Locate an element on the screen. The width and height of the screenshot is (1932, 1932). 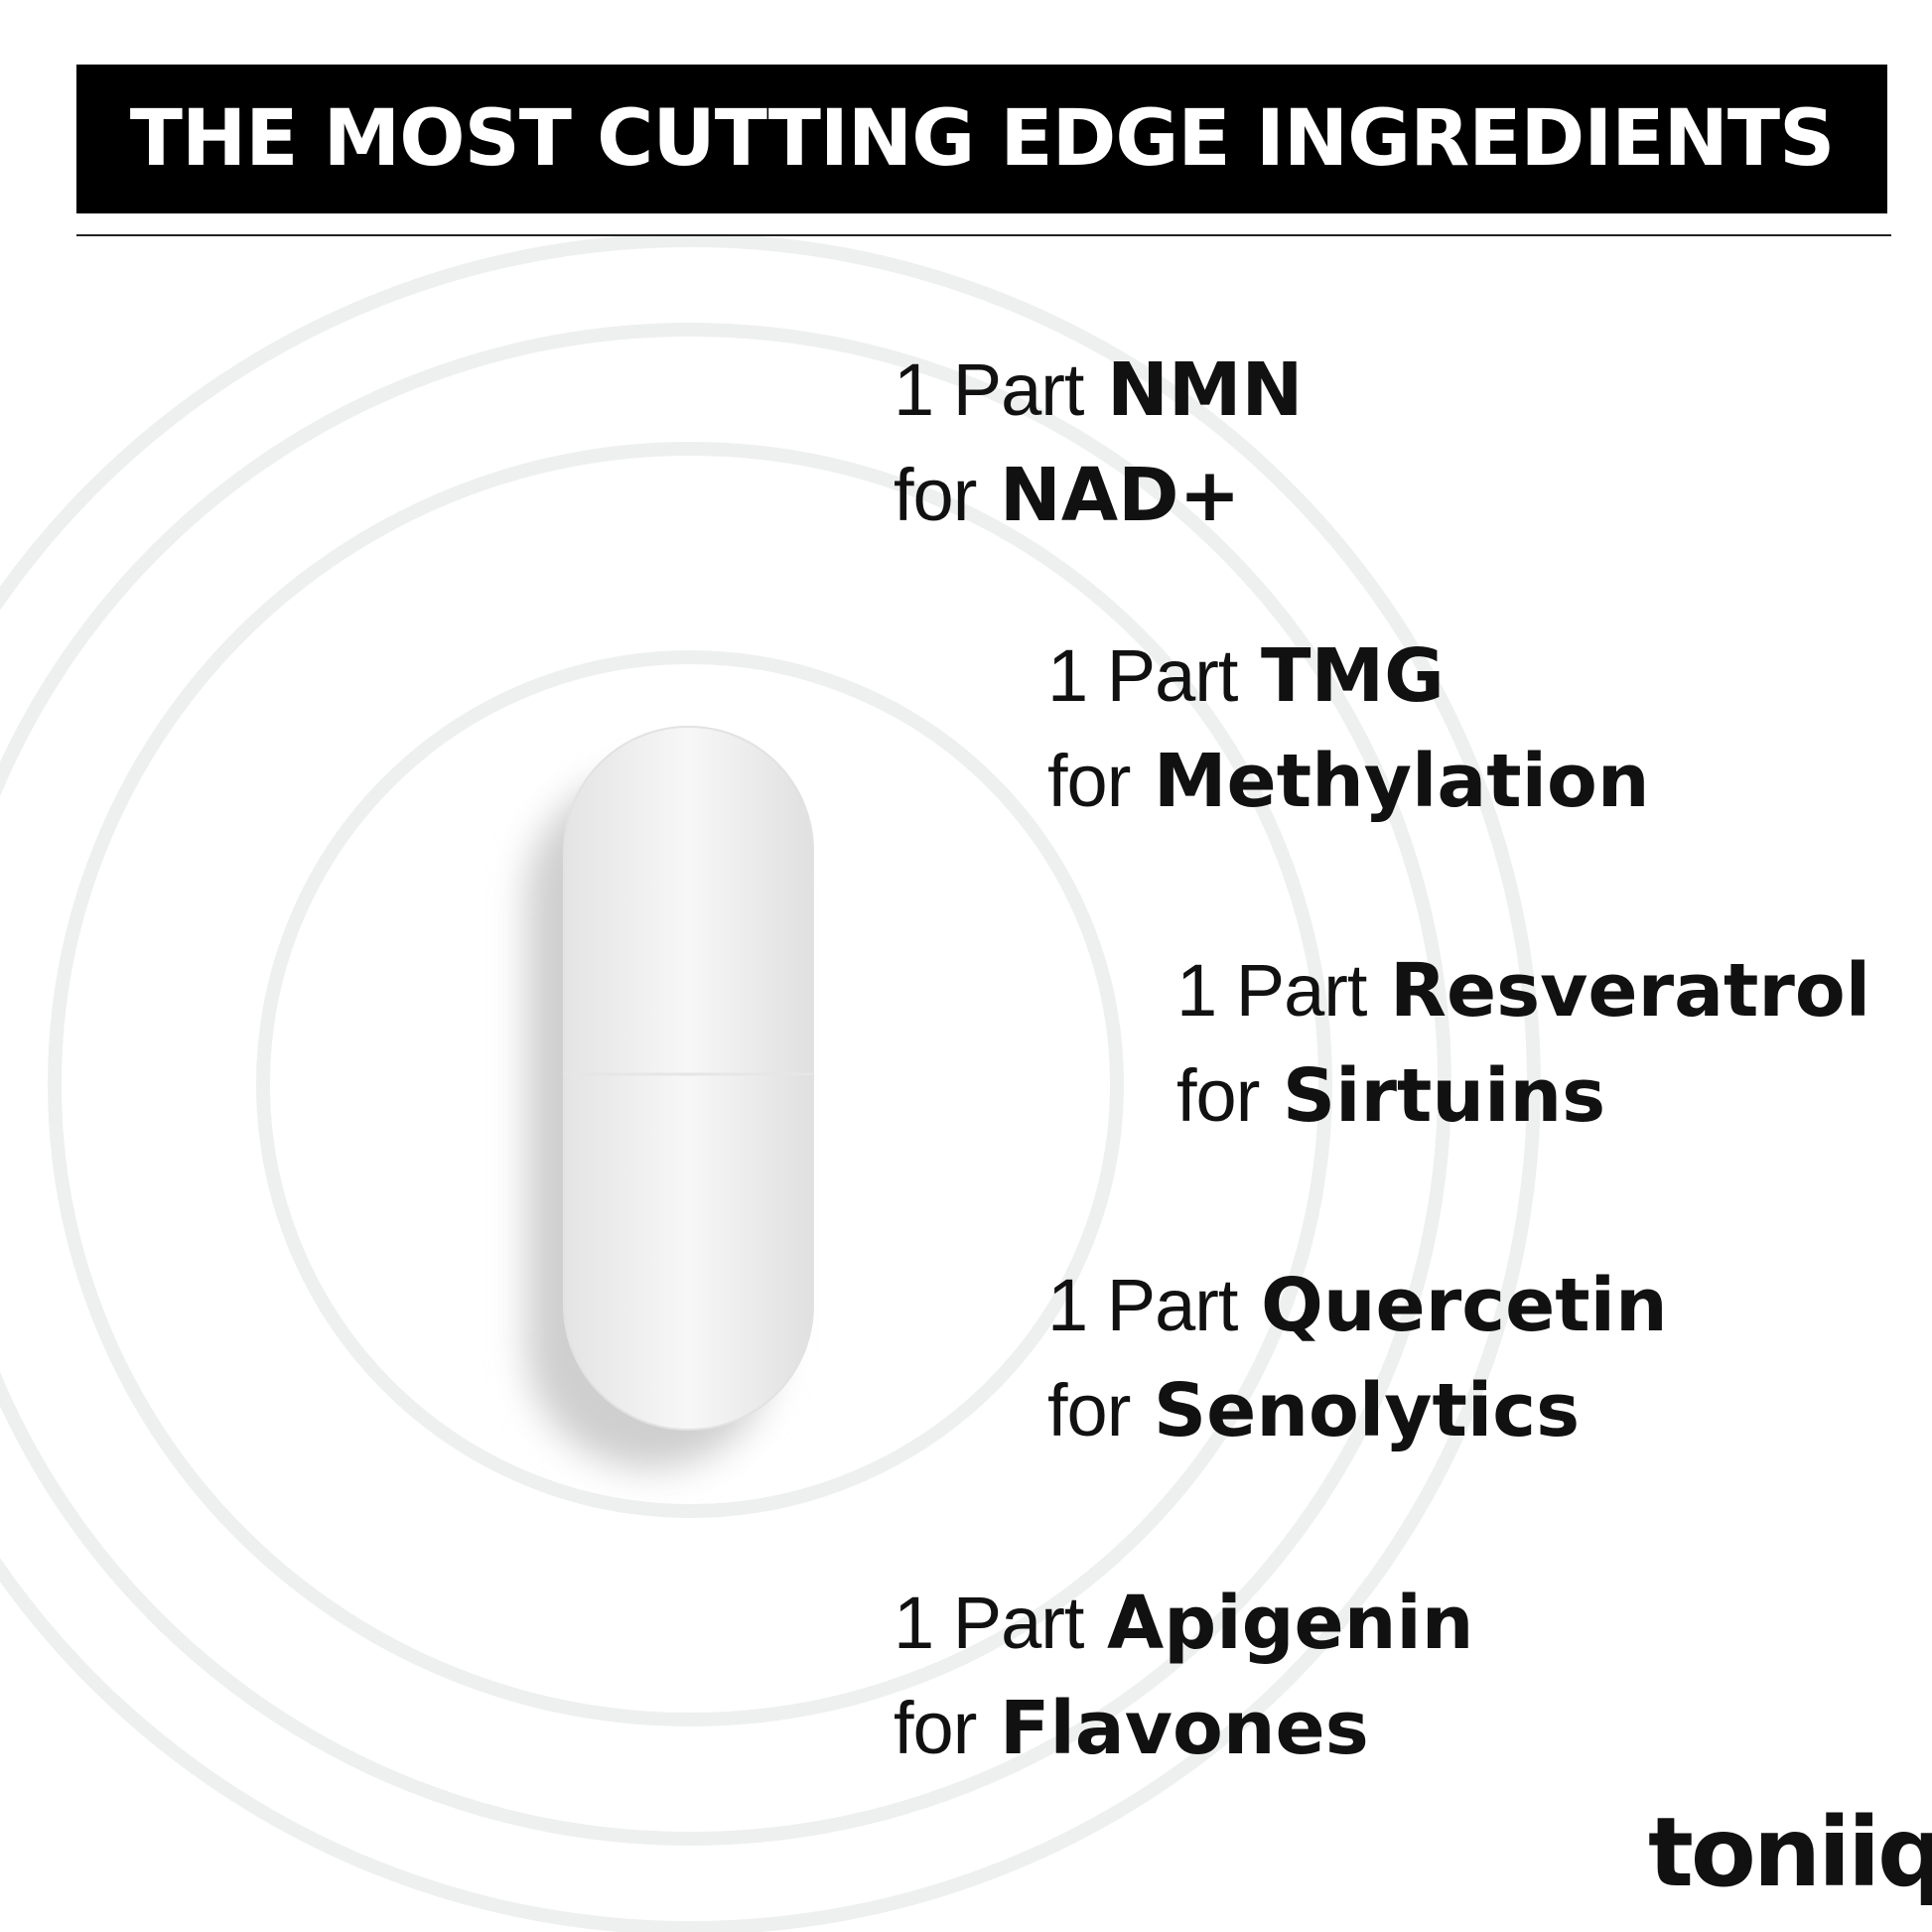
ingredient-name: Resveratrol is located at coordinates (1630, 991).